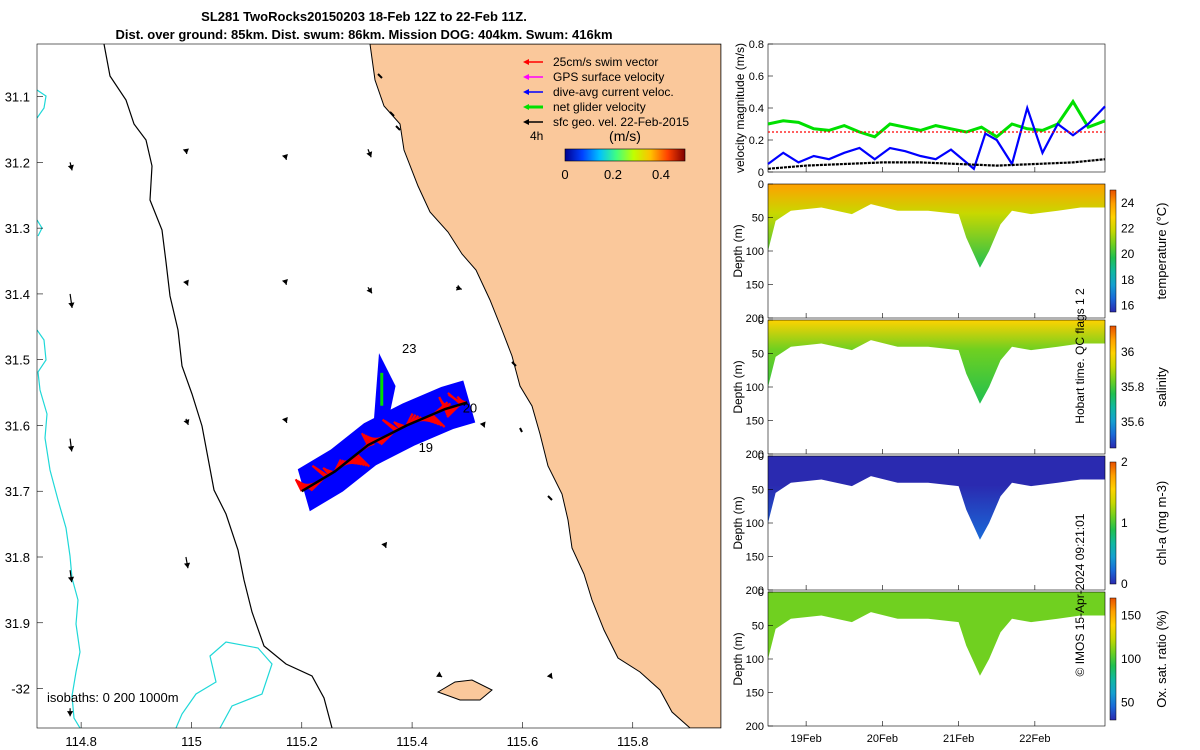 This screenshot has width=1200, height=750. Describe the element at coordinates (17, 557) in the screenshot. I see `map-y-tick-label: 31.8` at that location.